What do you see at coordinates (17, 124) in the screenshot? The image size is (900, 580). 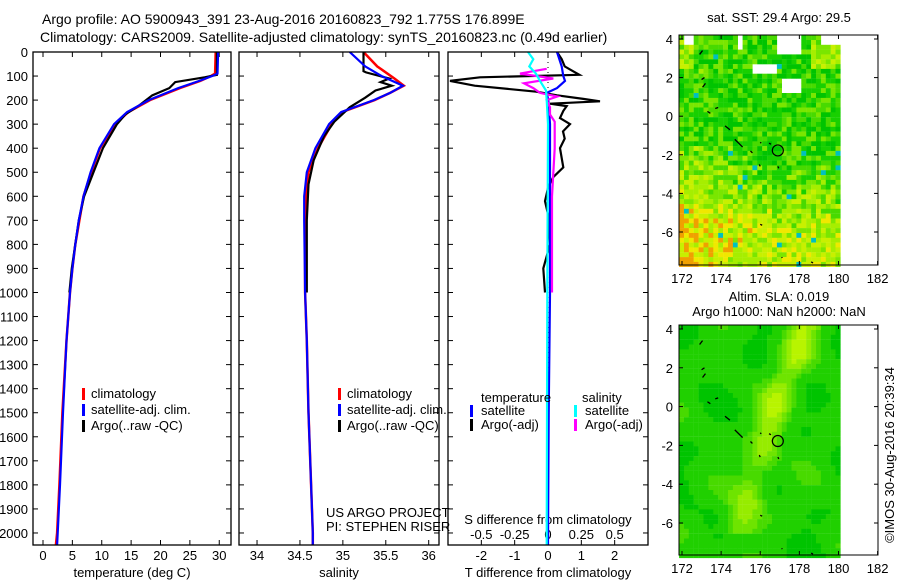 I see `y-tick-label: 300` at bounding box center [17, 124].